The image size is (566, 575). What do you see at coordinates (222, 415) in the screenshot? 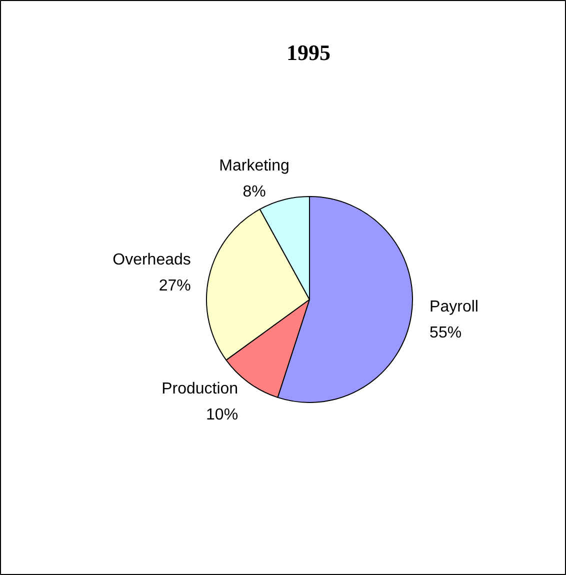
I see `data-label: 10%` at bounding box center [222, 415].